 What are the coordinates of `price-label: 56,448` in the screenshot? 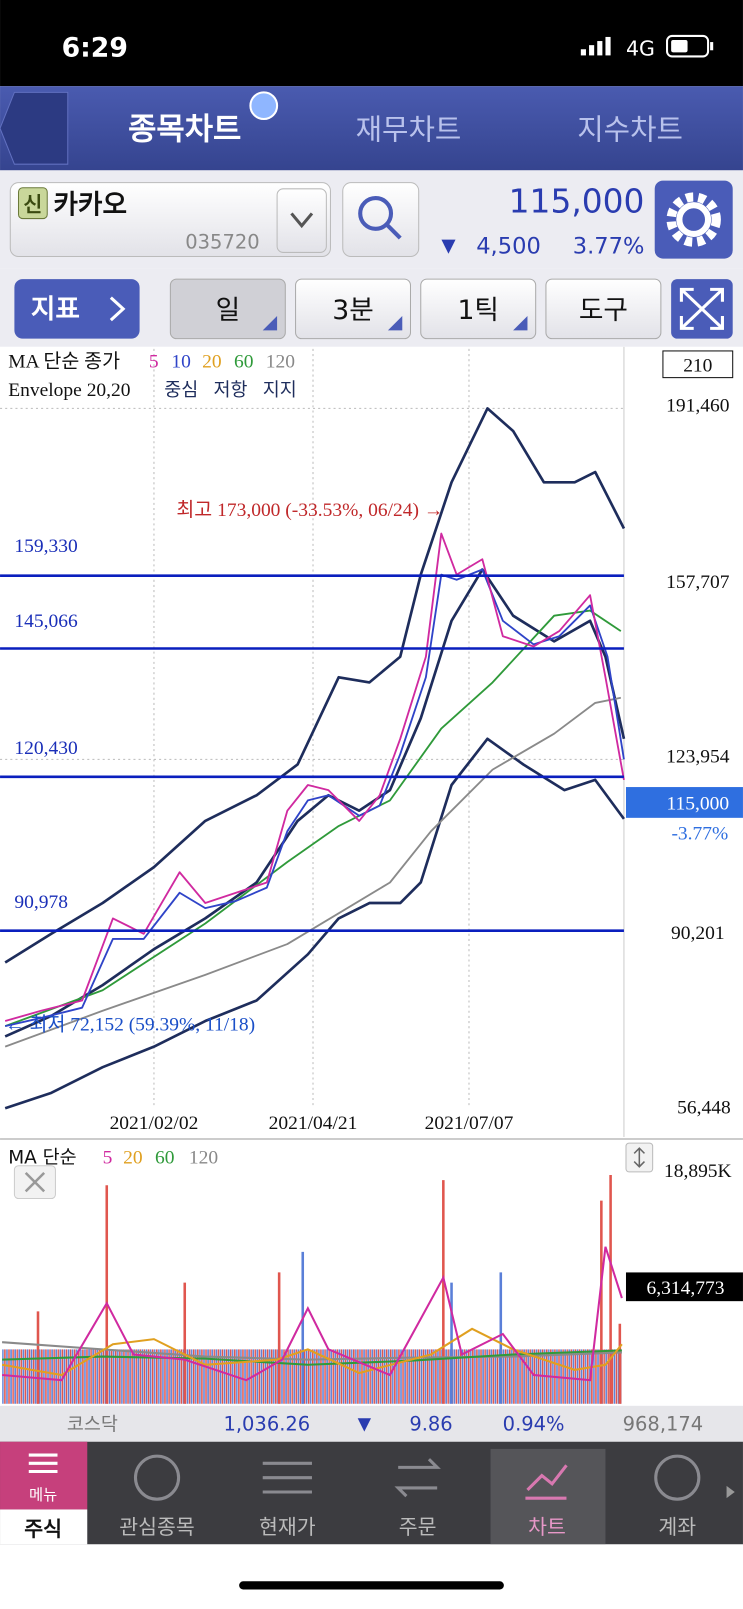 It's located at (704, 1107).